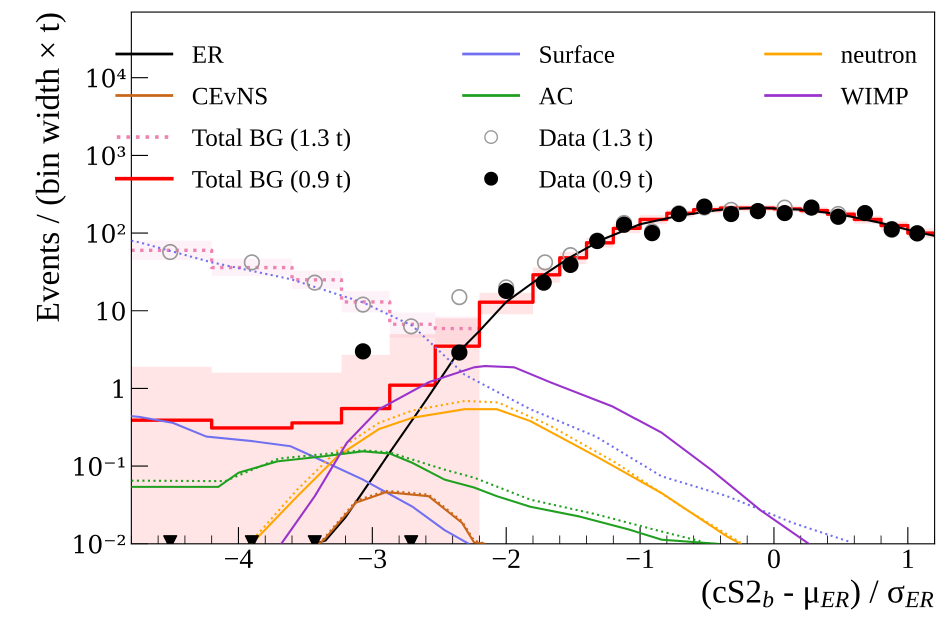 This screenshot has width=945, height=636. I want to click on legend-label: AC, so click(555, 96).